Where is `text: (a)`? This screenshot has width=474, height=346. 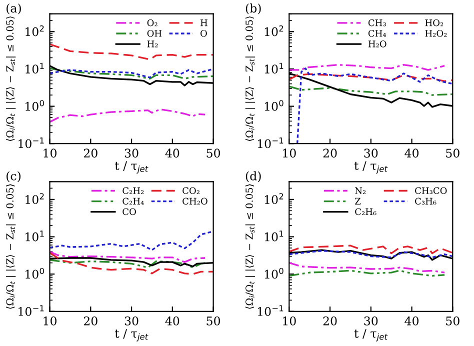 text: (a) is located at coordinates (13, 8).